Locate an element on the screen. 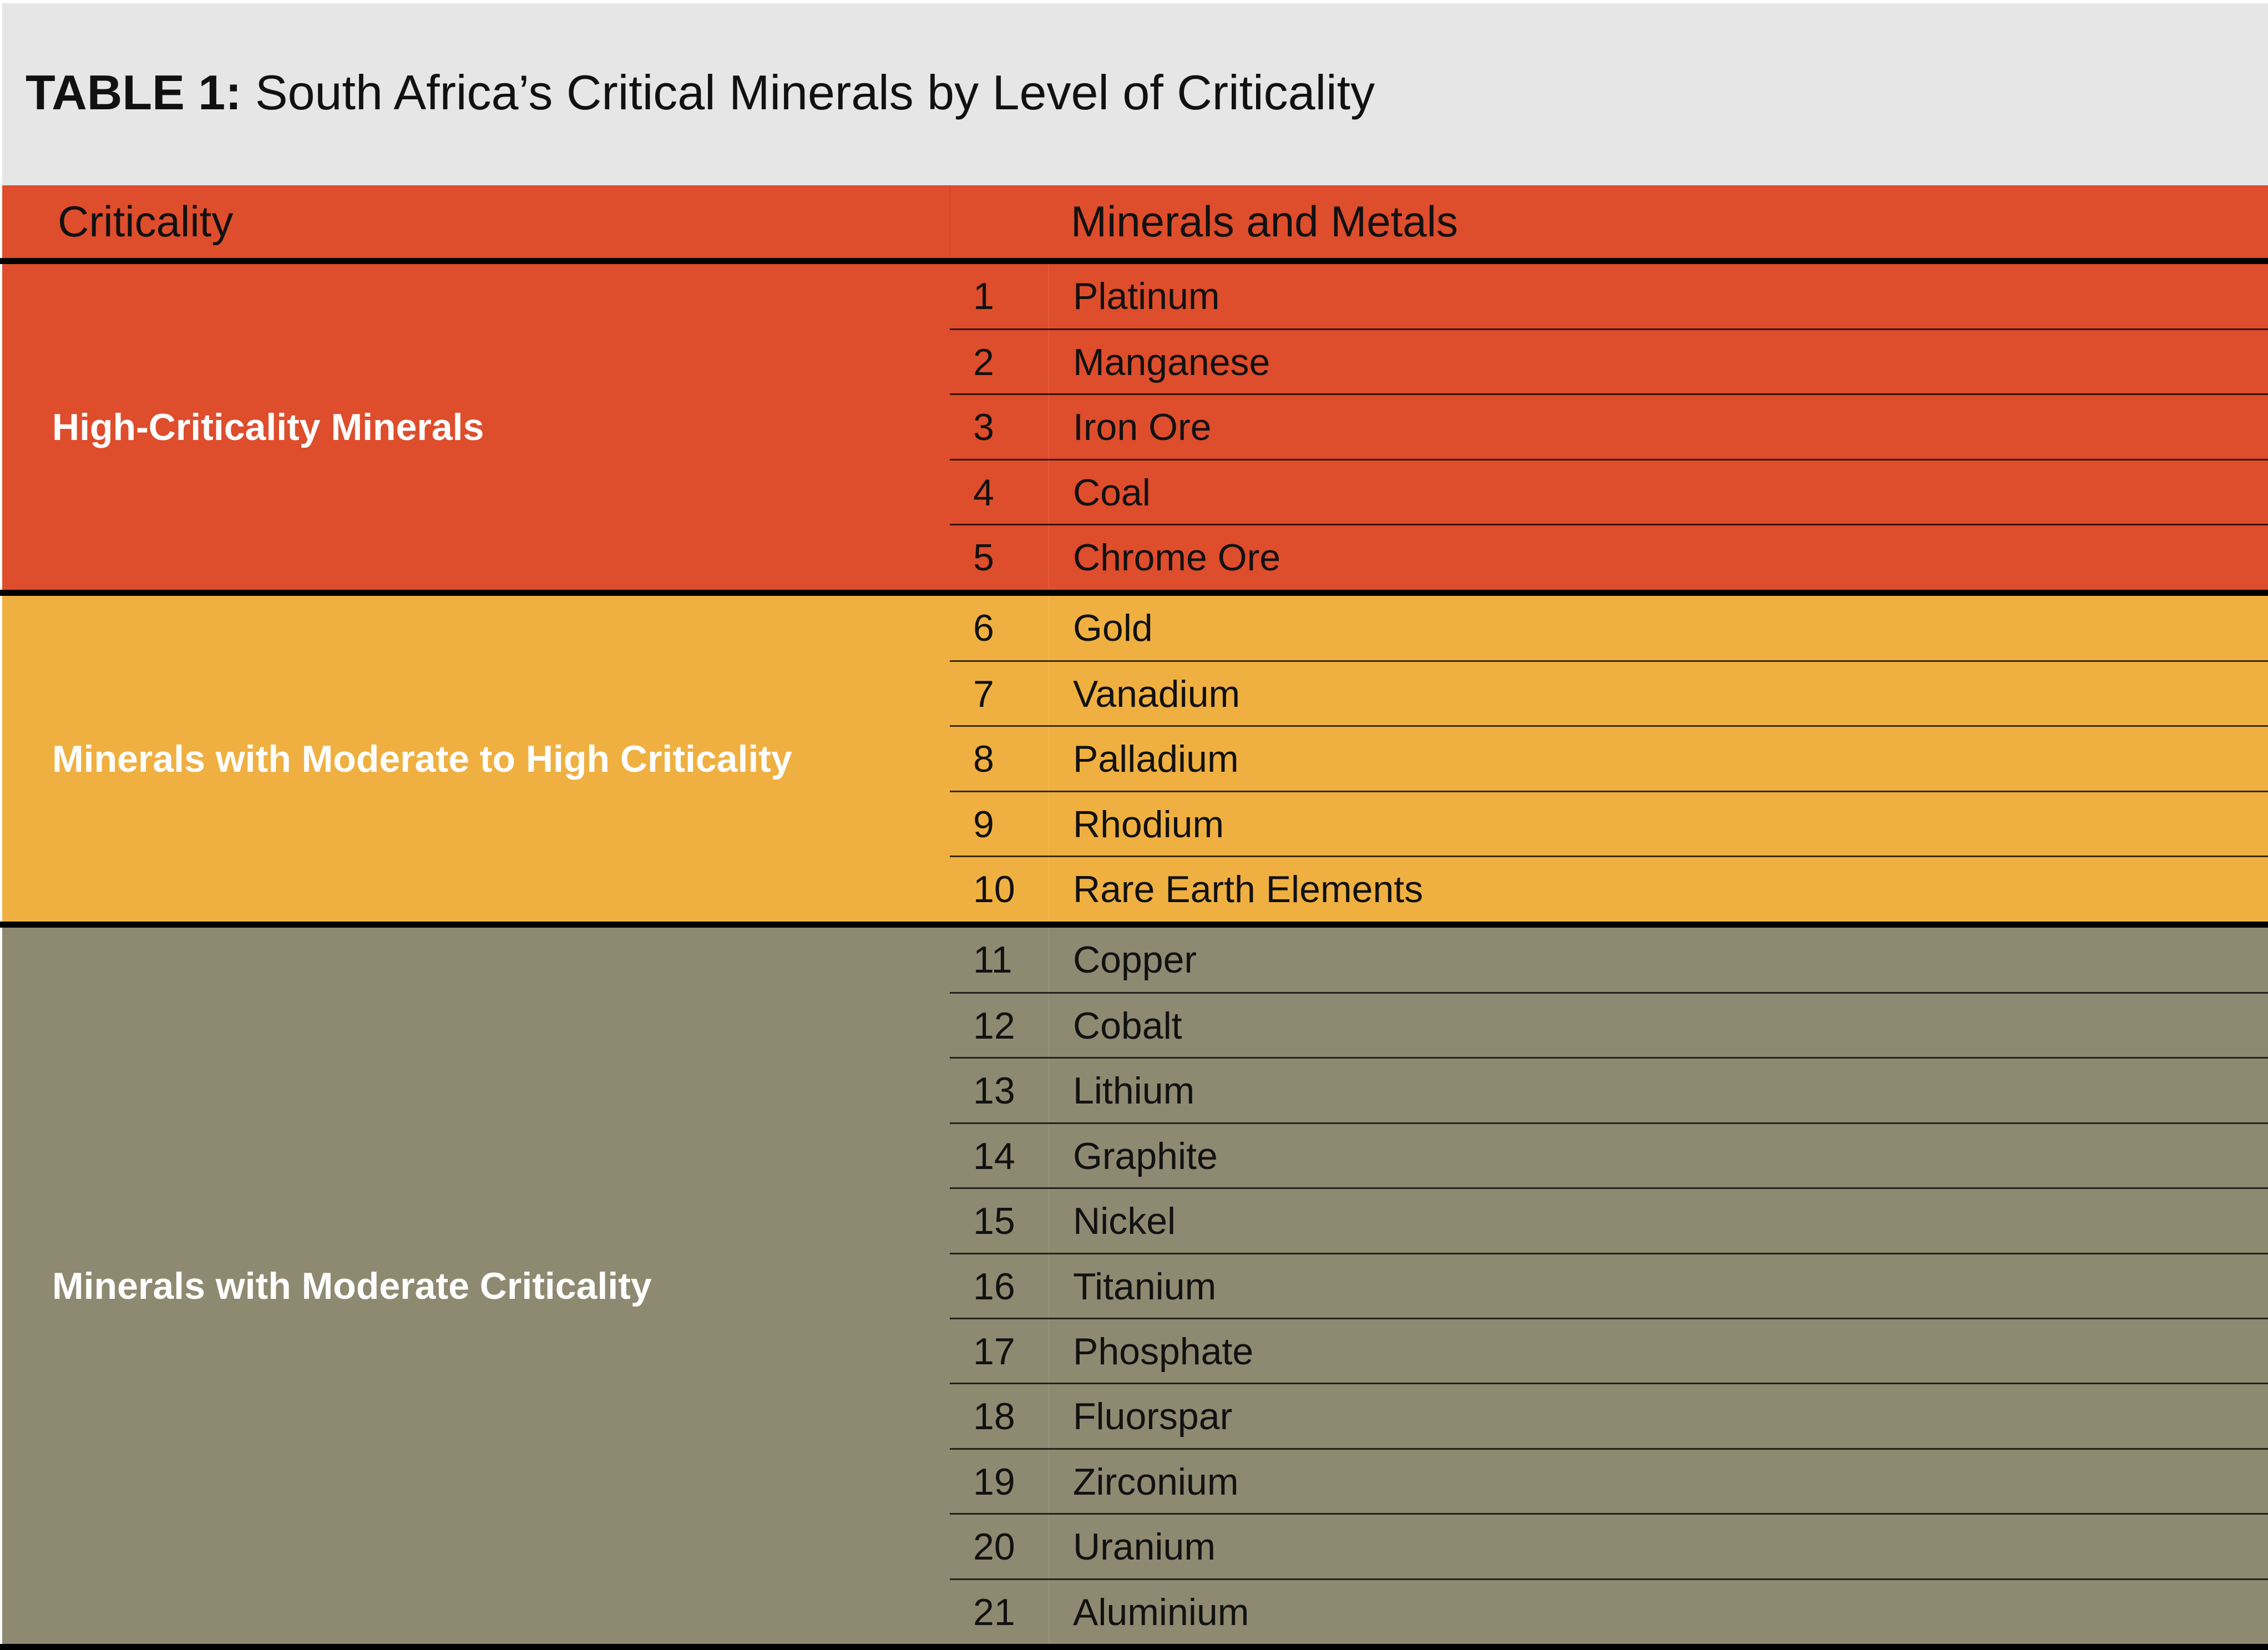  mineral-row: 2 Manganese is located at coordinates (1609, 361).